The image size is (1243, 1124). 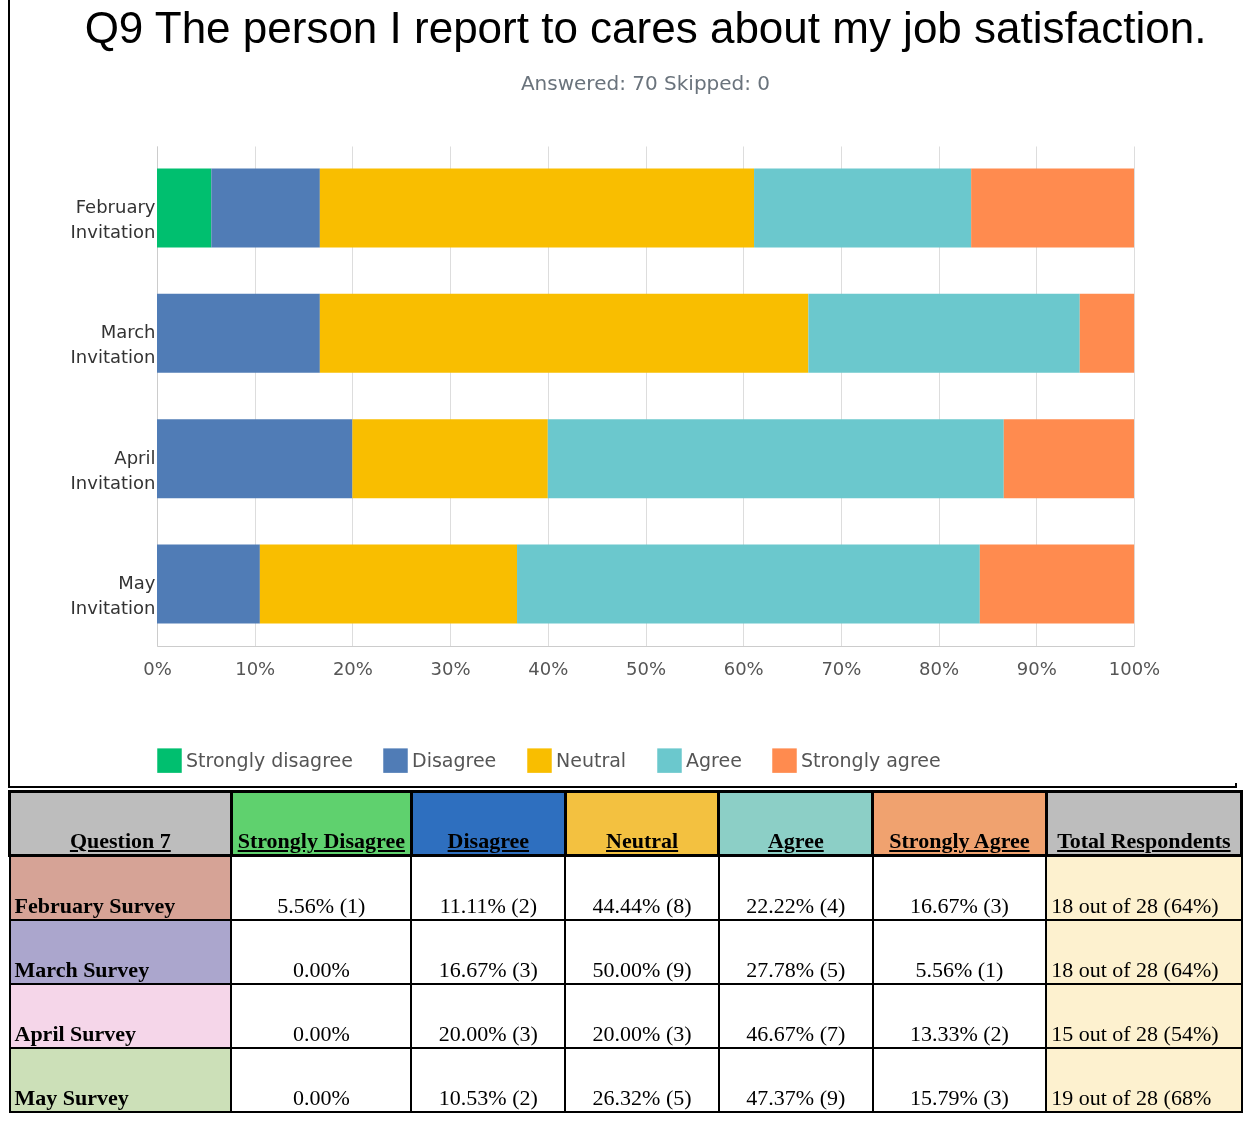 What do you see at coordinates (959, 1079) in the screenshot?
I see `text: 15.79% (3)` at bounding box center [959, 1079].